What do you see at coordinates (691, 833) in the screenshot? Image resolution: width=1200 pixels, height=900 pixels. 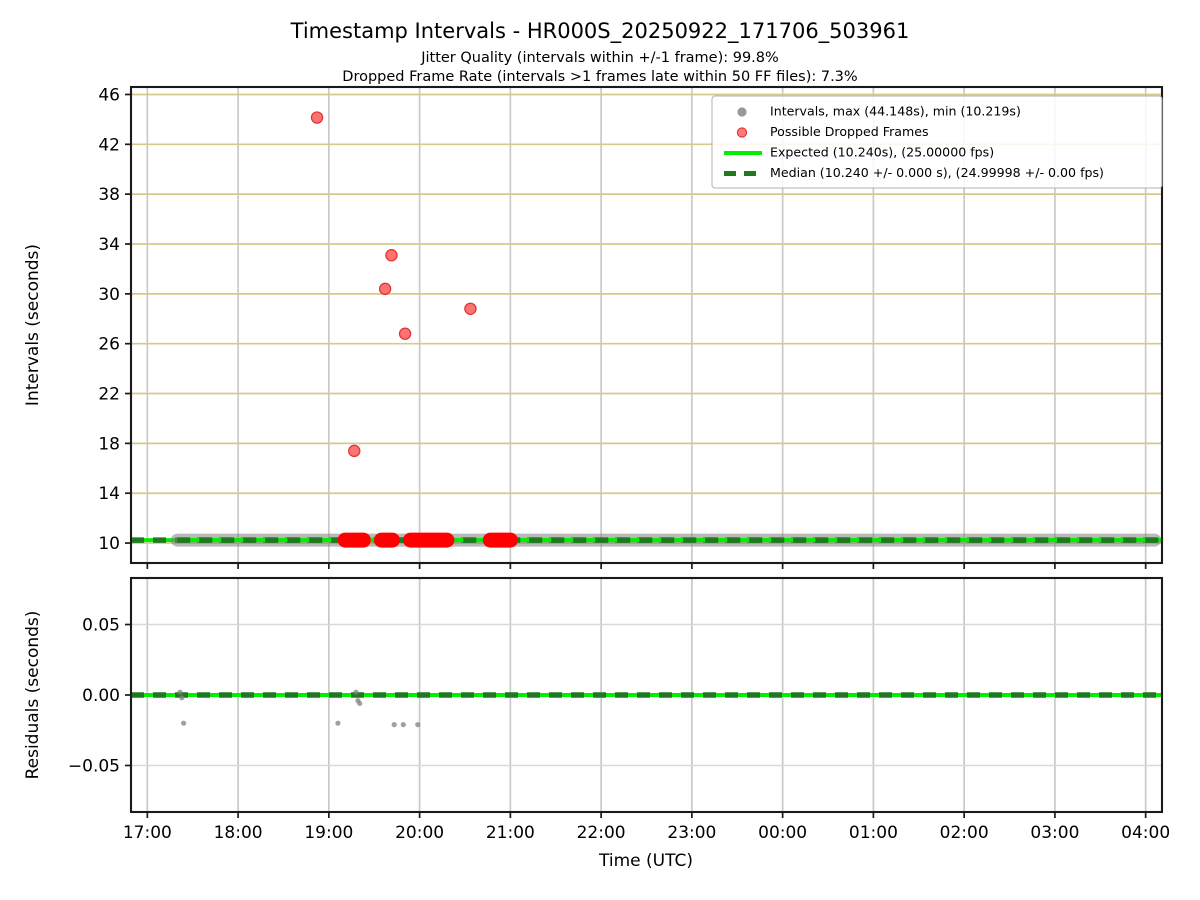 I see `x-tick-label-23:00: 23:00` at bounding box center [691, 833].